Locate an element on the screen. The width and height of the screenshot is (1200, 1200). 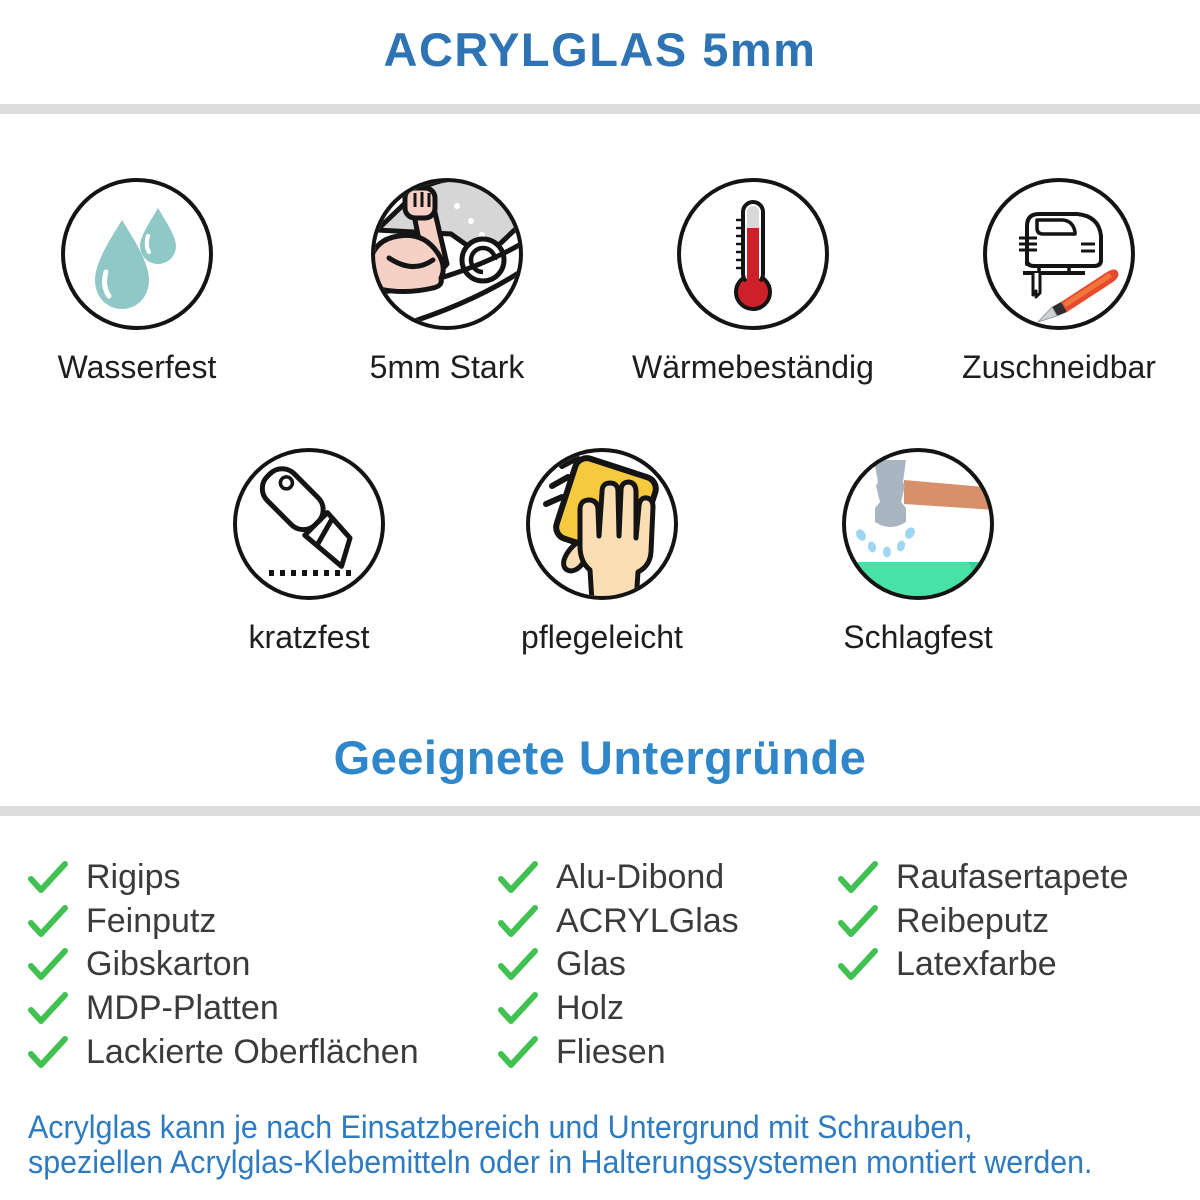
substrates-column-2: Alu-Dibond ACRYLGlas Glas Holz Fliesen is located at coordinates (618, 965).